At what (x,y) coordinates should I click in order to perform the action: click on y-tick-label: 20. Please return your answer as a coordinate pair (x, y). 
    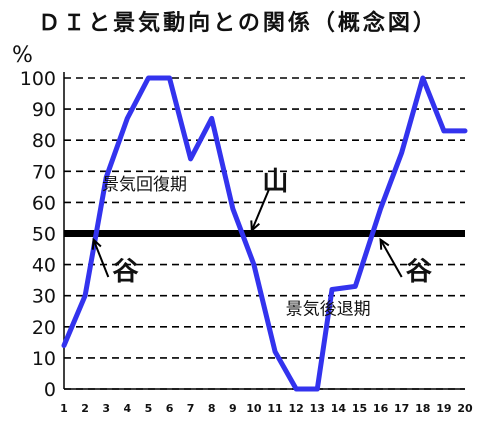
    Looking at the image, I should click on (44, 328).